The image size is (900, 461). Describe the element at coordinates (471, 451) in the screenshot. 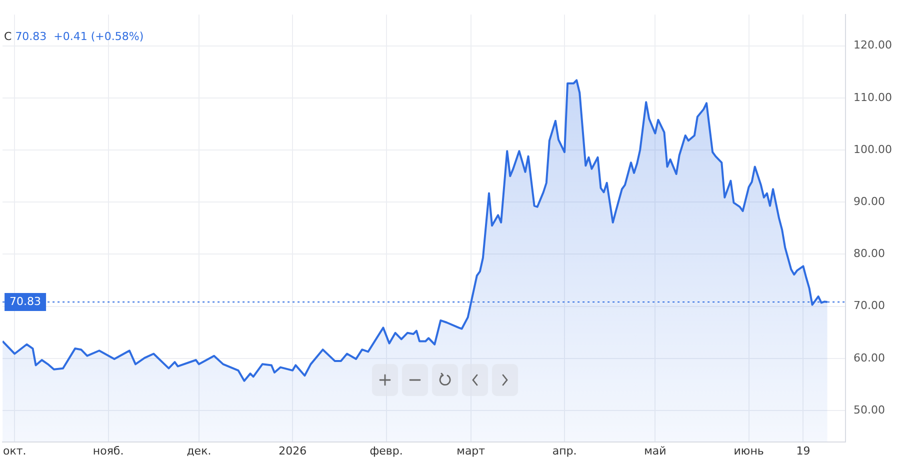

I see `x-tick-label: март` at that location.